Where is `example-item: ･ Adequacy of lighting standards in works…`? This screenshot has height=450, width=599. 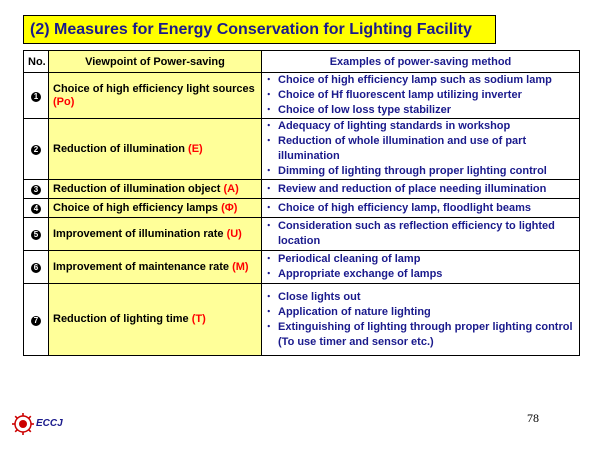 example-item: ･ Adequacy of lighting standards in works… is located at coordinates (420, 126).